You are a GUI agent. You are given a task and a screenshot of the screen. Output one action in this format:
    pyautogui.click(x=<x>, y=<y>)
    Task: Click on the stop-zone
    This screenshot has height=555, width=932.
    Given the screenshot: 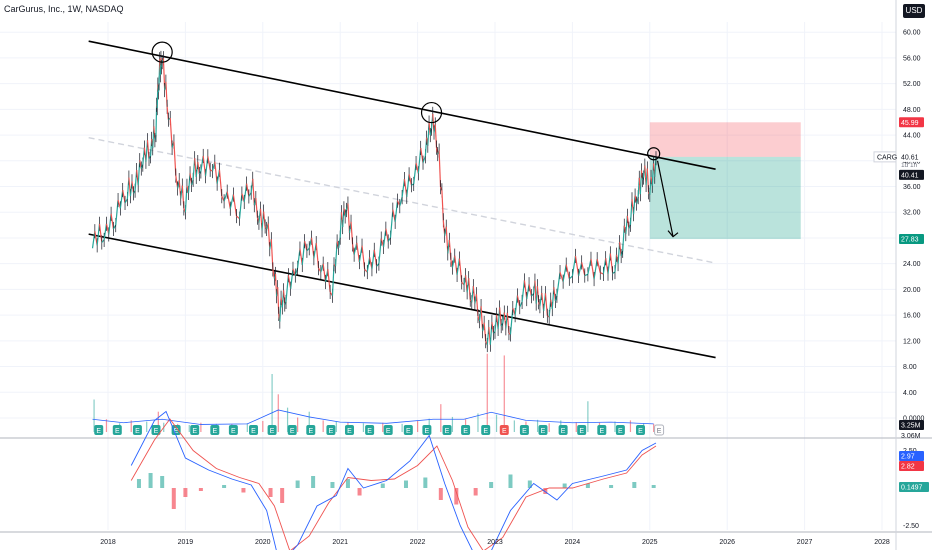 What is the action you would take?
    pyautogui.click(x=725, y=139)
    